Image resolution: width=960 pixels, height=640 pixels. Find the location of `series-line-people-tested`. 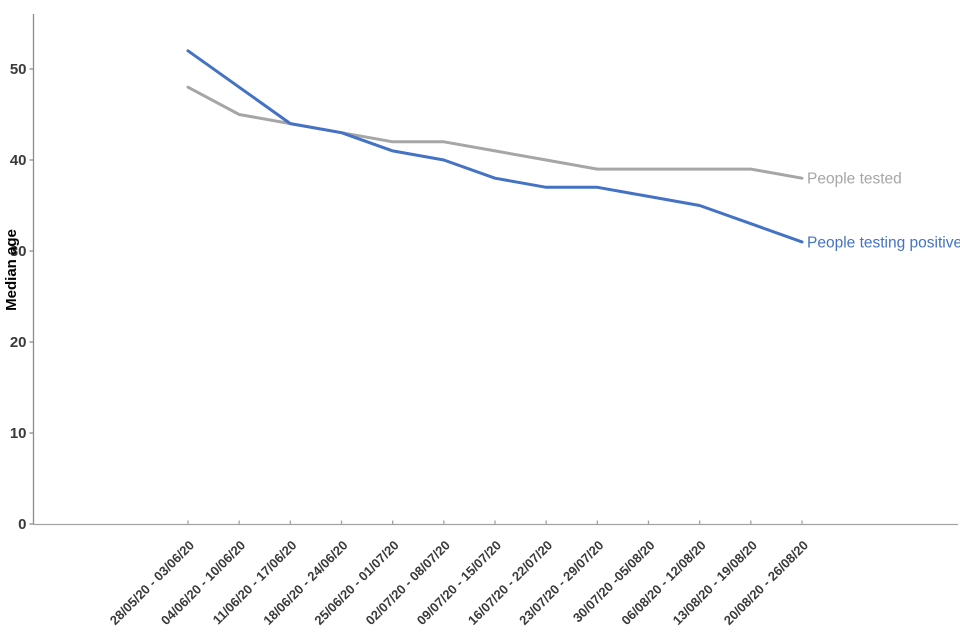

series-line-people-tested is located at coordinates (495, 132).